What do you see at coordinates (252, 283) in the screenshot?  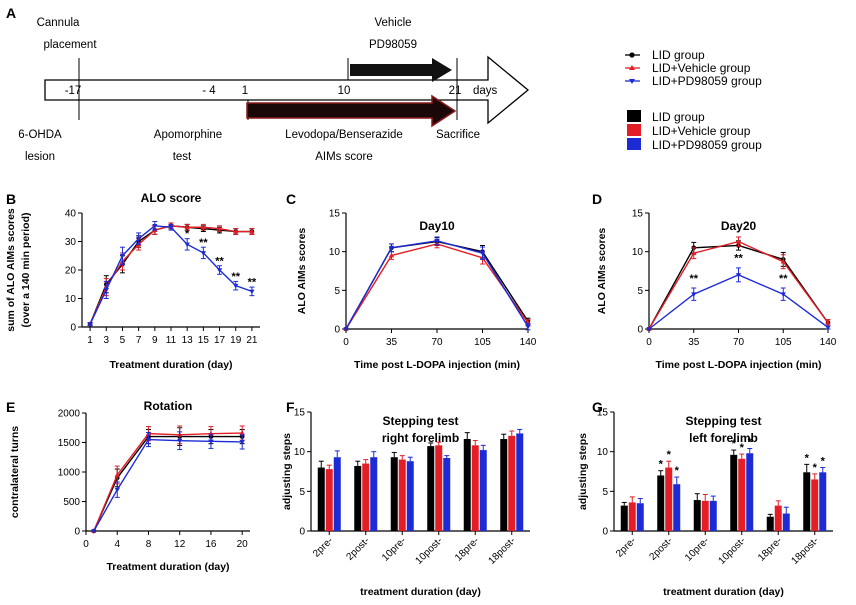 I see `chart-b-significance-mark: **` at bounding box center [252, 283].